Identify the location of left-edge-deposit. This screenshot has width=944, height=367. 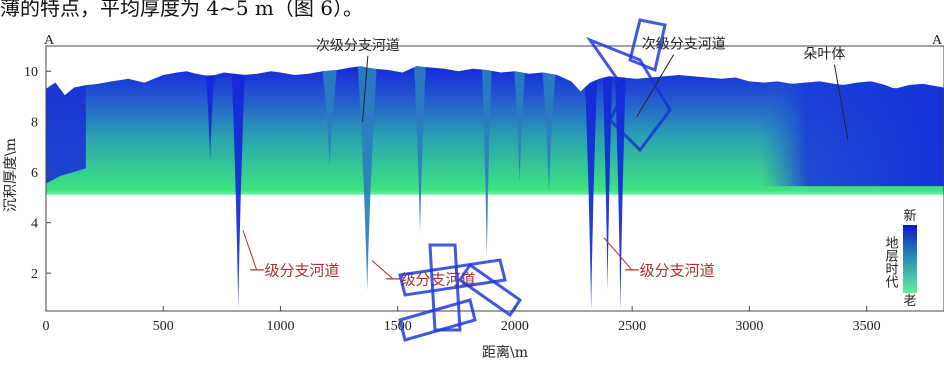
(66, 133).